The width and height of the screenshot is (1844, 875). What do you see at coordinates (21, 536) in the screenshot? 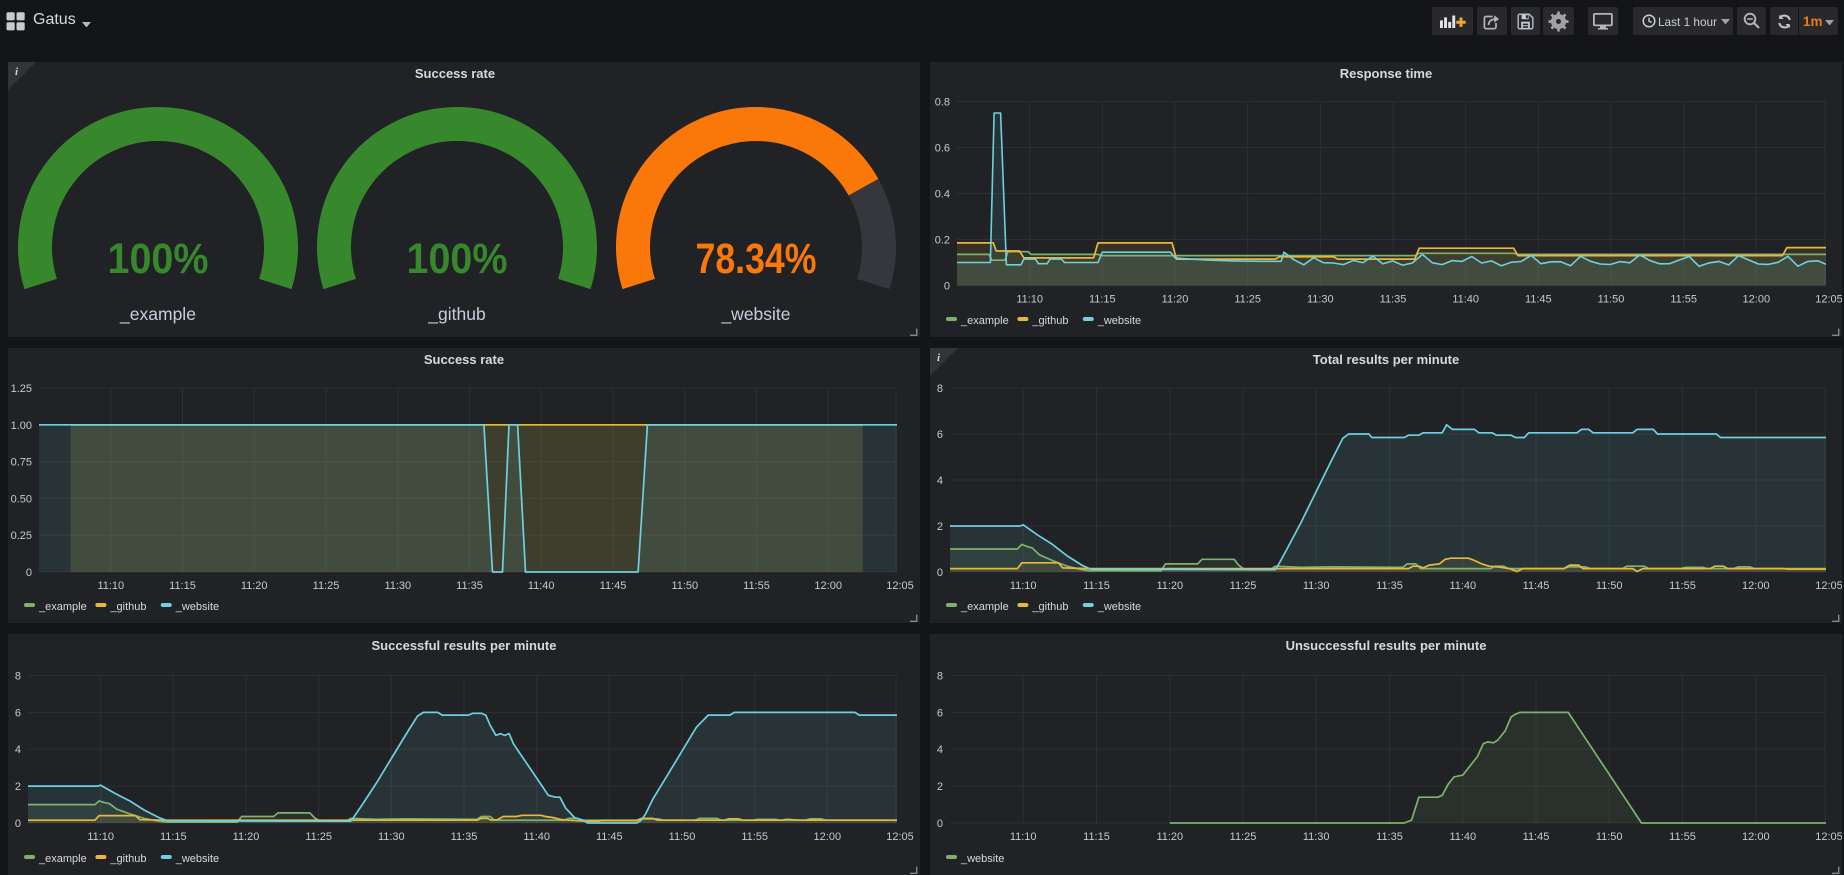
I see `svg-text: 0.25` at bounding box center [21, 536].